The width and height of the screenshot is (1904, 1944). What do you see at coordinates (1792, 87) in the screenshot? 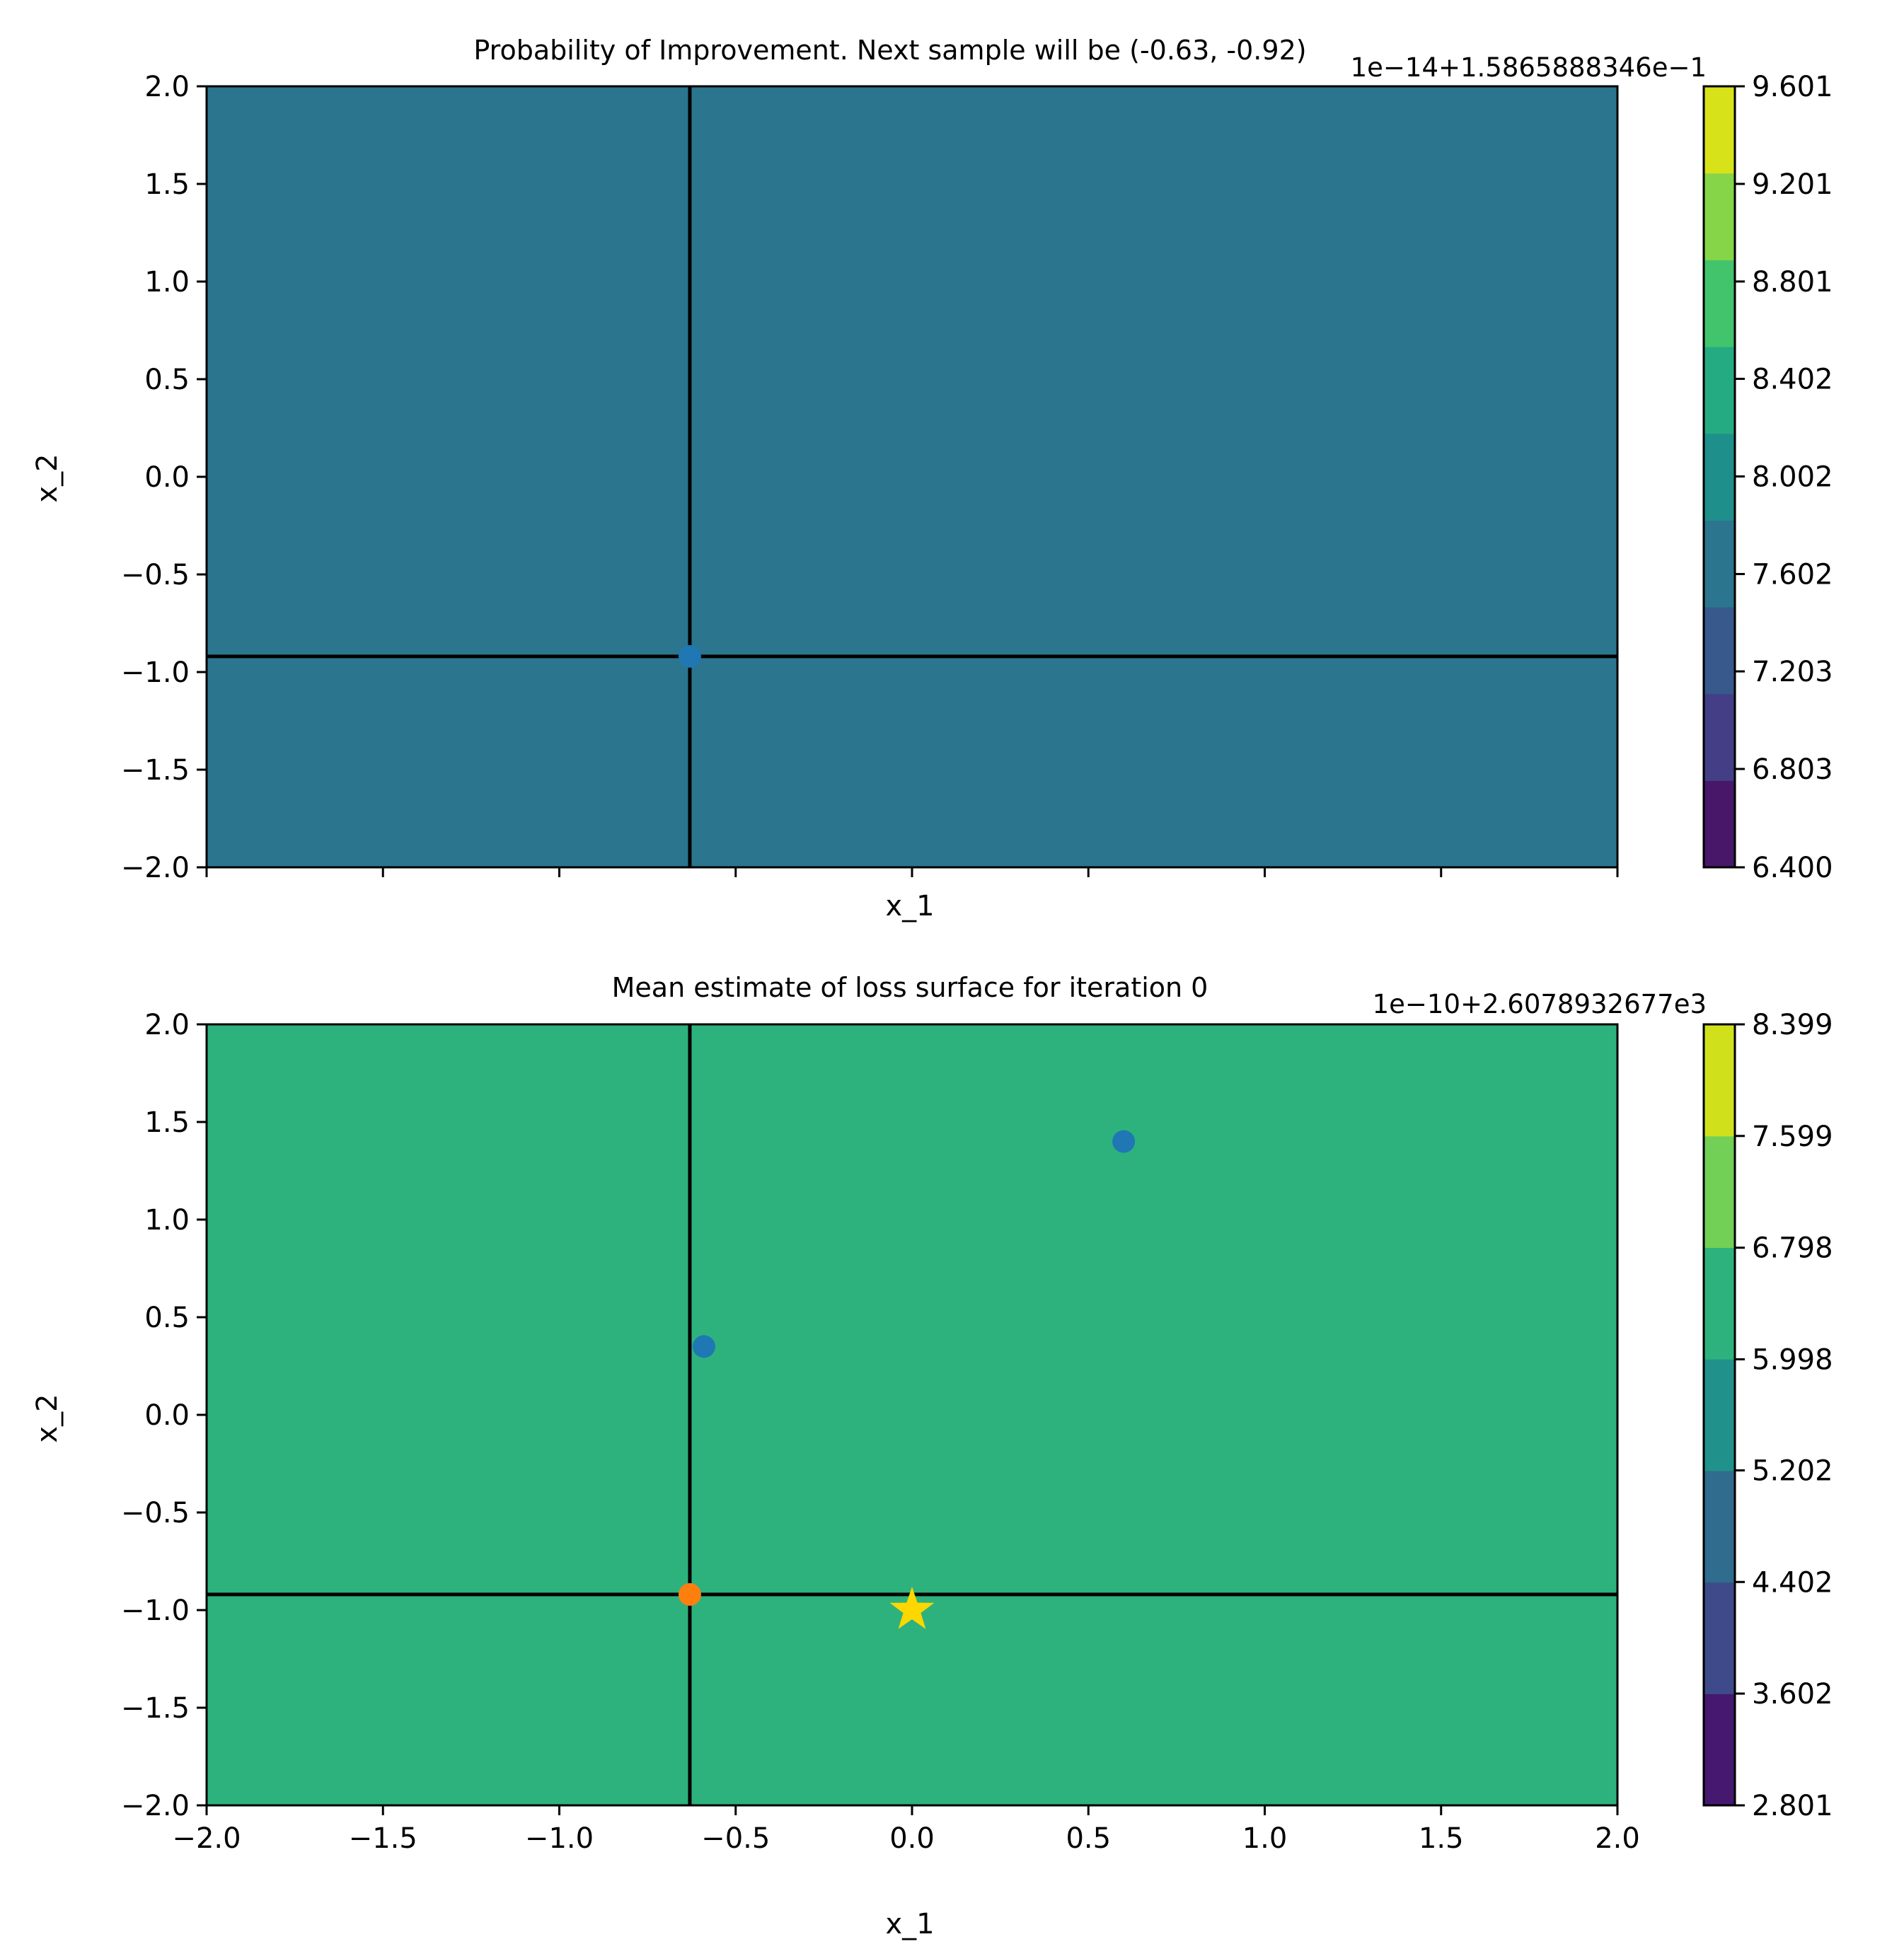
I see `colorbar-tick-label: 9.601` at bounding box center [1792, 87].